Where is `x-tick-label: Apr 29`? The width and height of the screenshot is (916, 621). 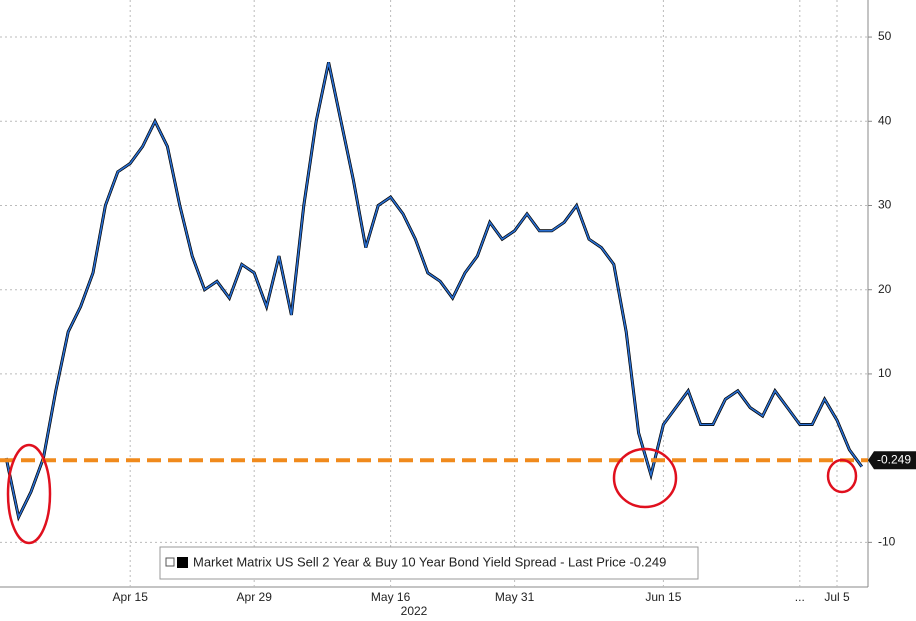
x-tick-label: Apr 29 is located at coordinates (255, 597).